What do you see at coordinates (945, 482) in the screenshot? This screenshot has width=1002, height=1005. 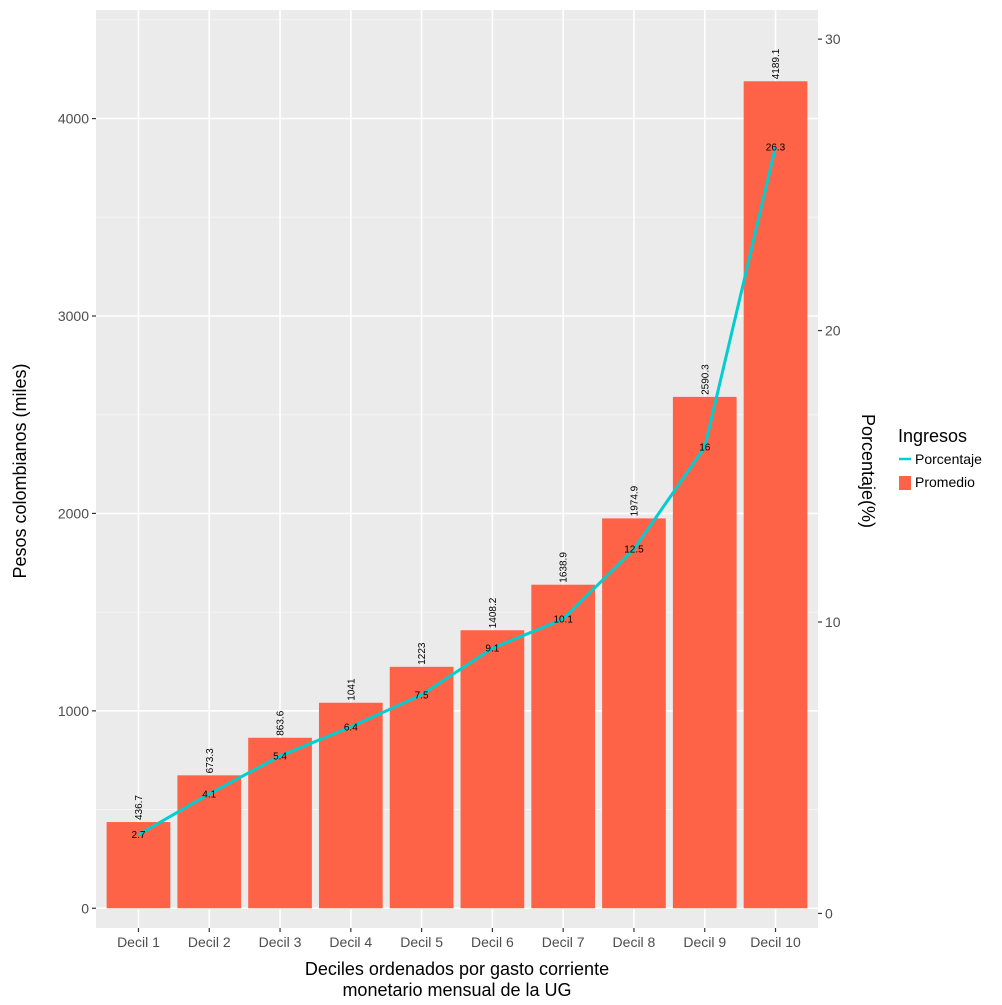 I see `legend-label-promedio: Promedio` at bounding box center [945, 482].